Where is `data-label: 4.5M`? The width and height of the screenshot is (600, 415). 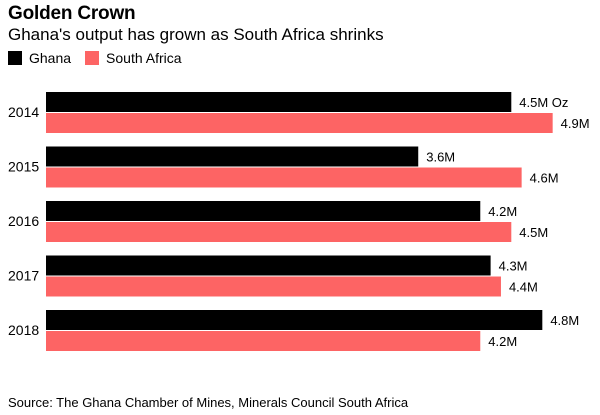 data-label: 4.5M is located at coordinates (533, 232).